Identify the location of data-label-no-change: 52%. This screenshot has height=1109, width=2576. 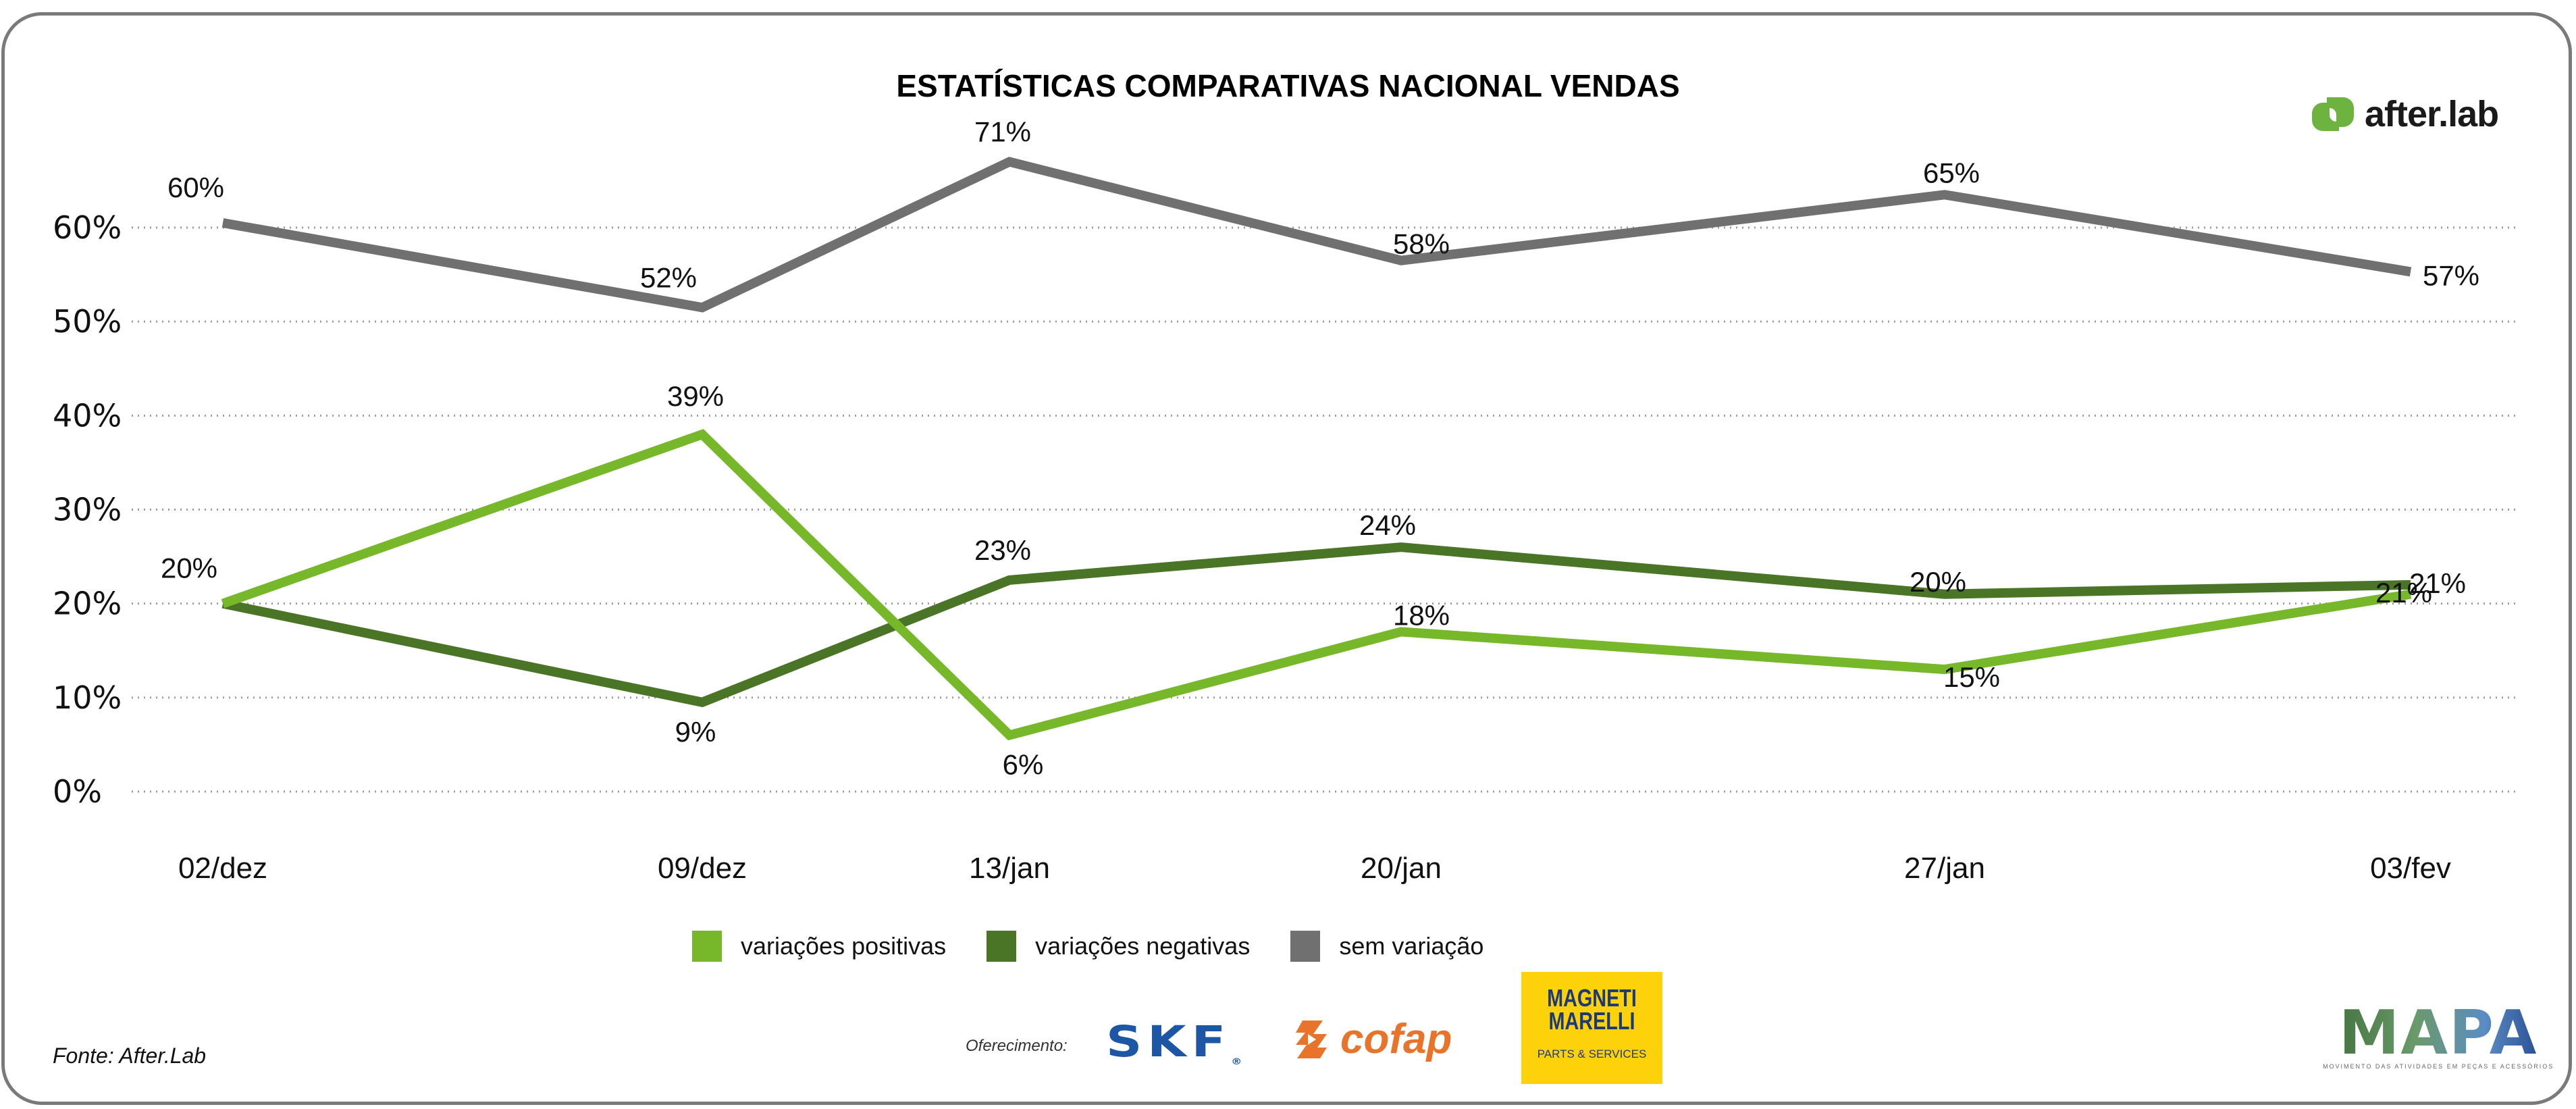
(668, 277).